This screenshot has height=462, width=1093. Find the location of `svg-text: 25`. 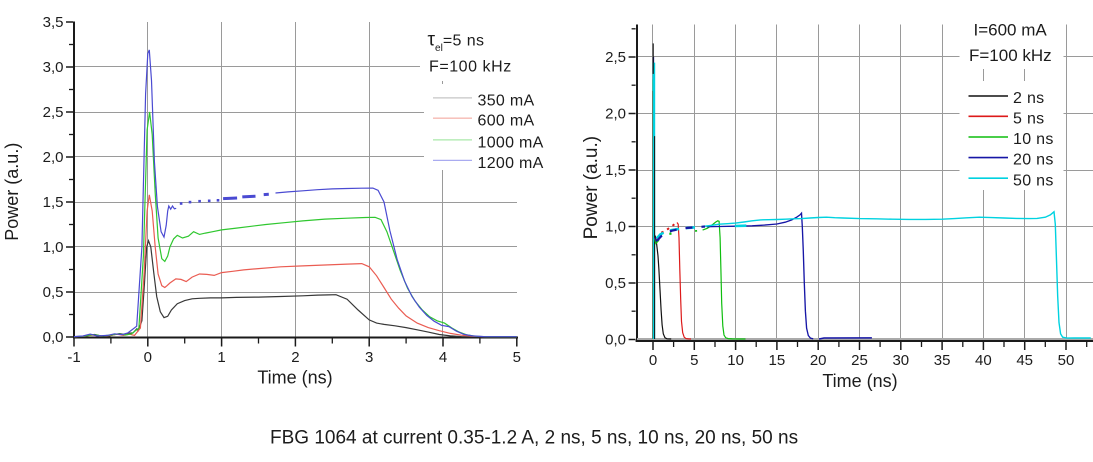

svg-text: 25 is located at coordinates (859, 360).